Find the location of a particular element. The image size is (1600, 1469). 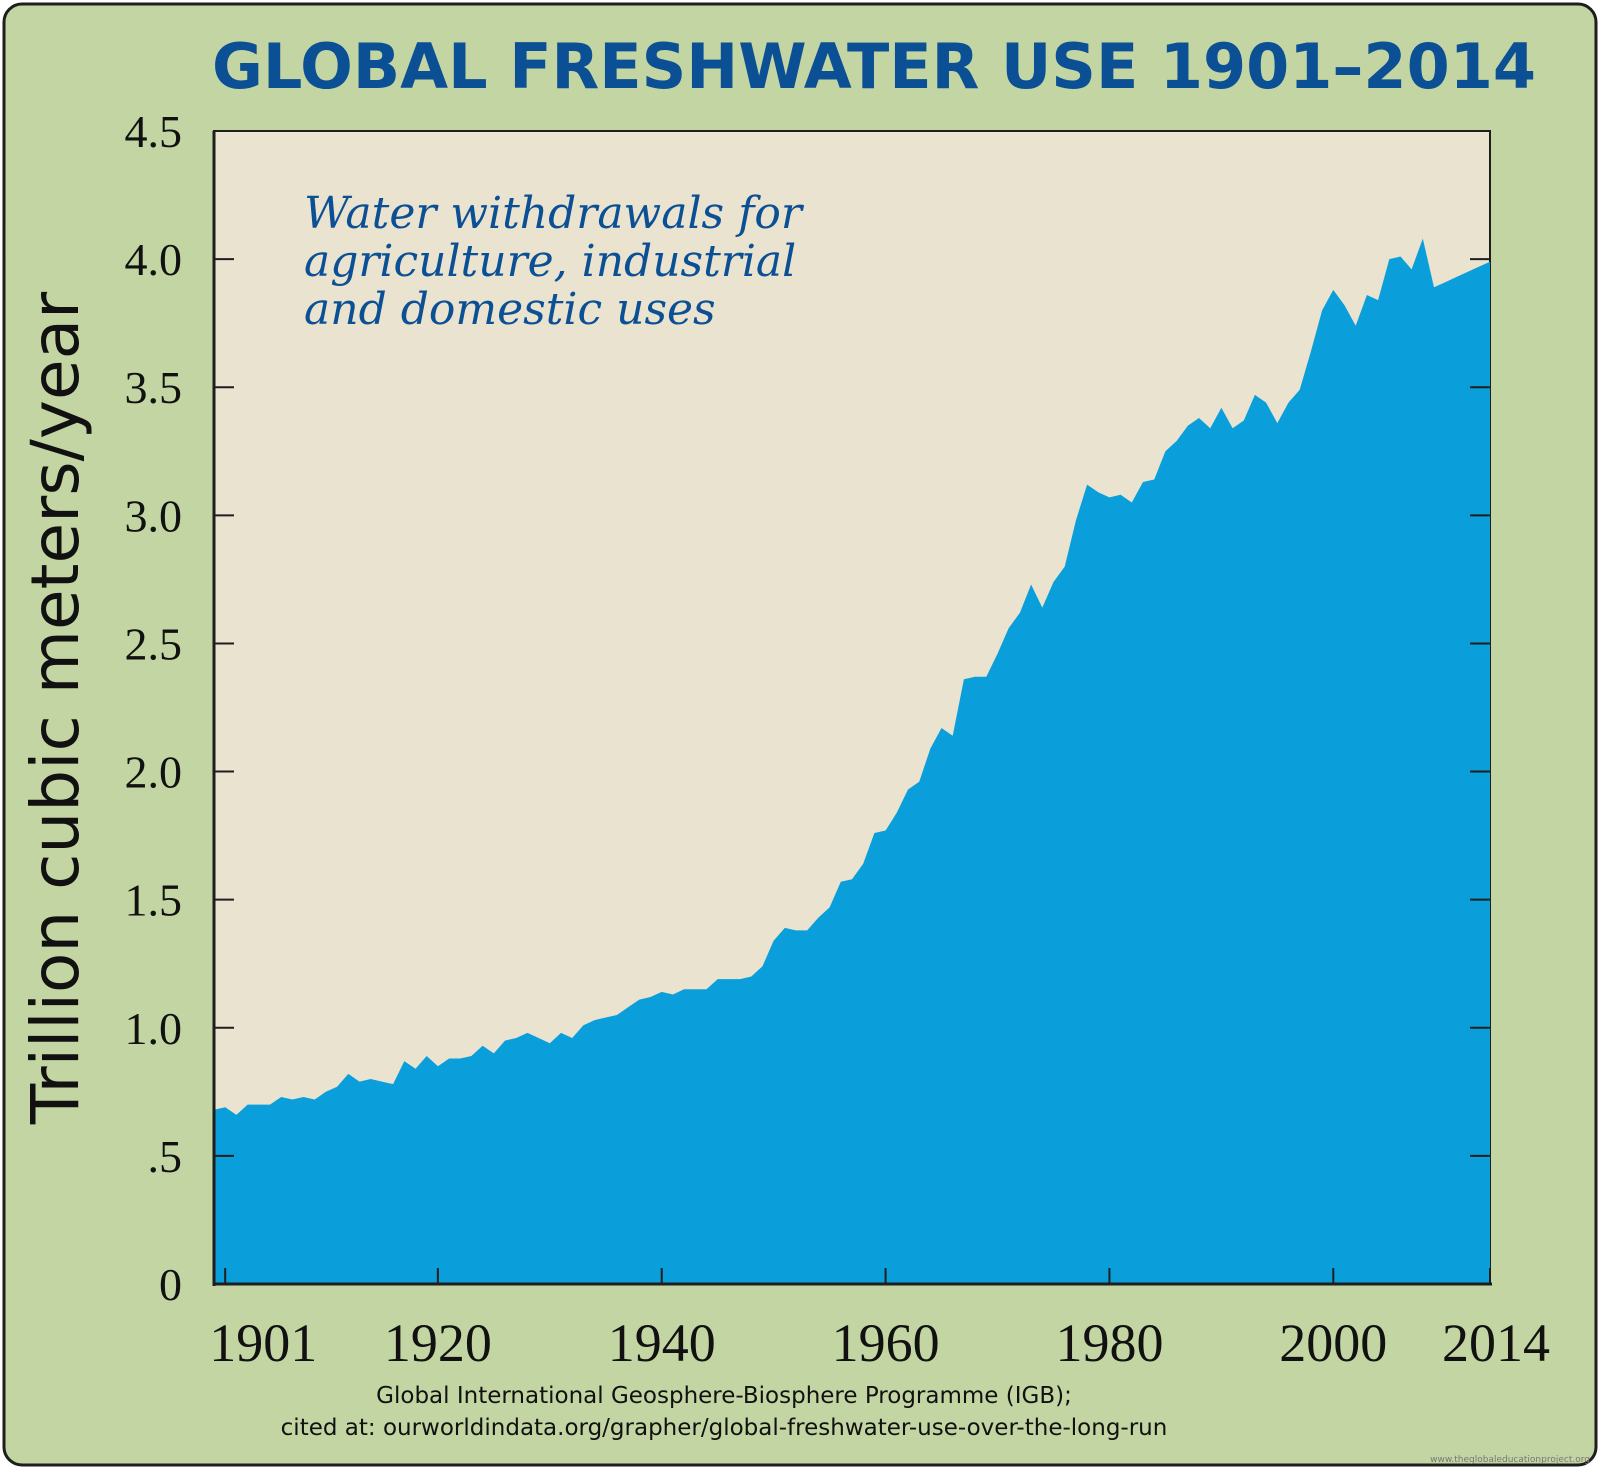

chart-title: GLOBAL FRESHWATER USE 1901–2014 is located at coordinates (874, 66).